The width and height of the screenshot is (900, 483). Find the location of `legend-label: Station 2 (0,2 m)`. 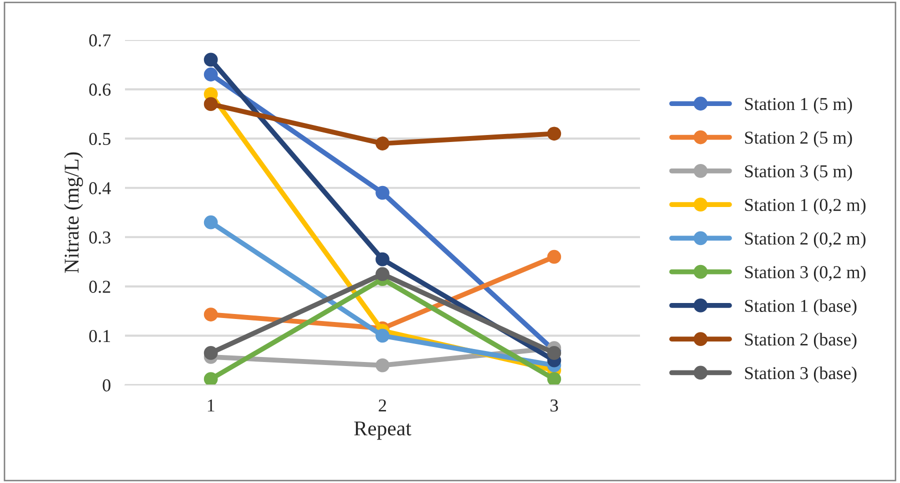

legend-label: Station 2 (0,2 m) is located at coordinates (805, 240).